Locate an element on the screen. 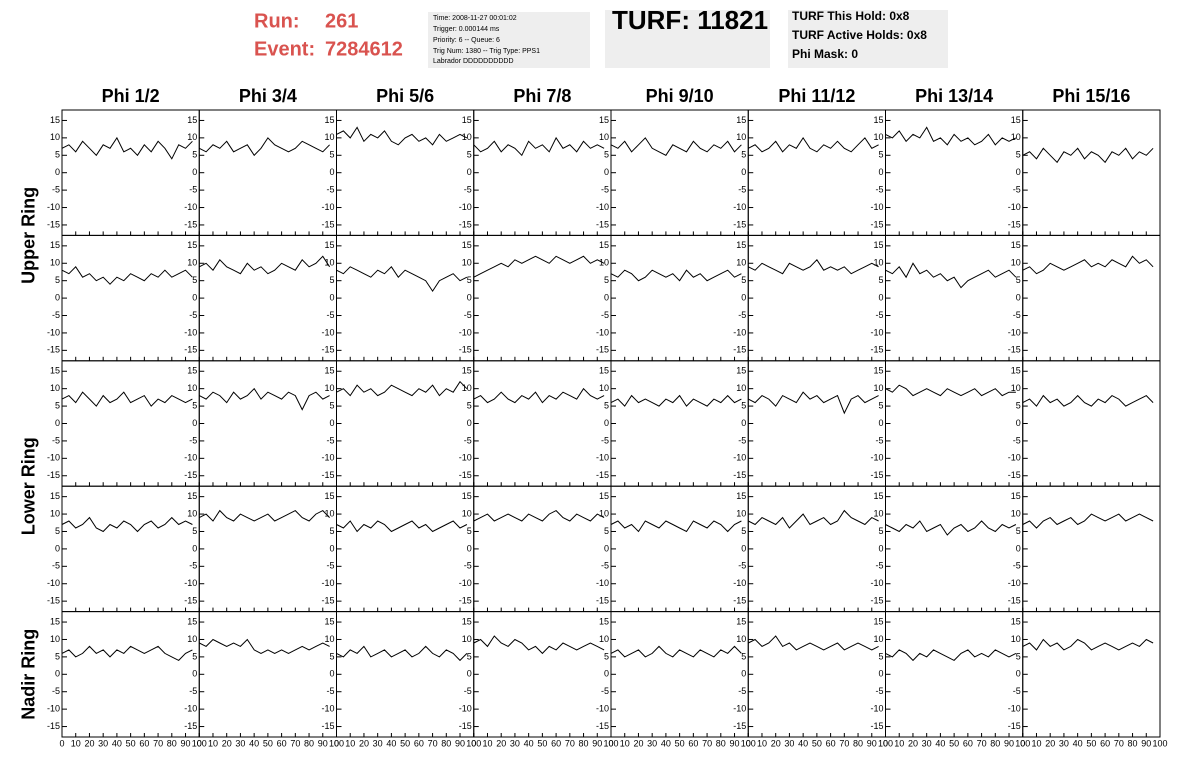  run-label: Run: is located at coordinates (277, 21).